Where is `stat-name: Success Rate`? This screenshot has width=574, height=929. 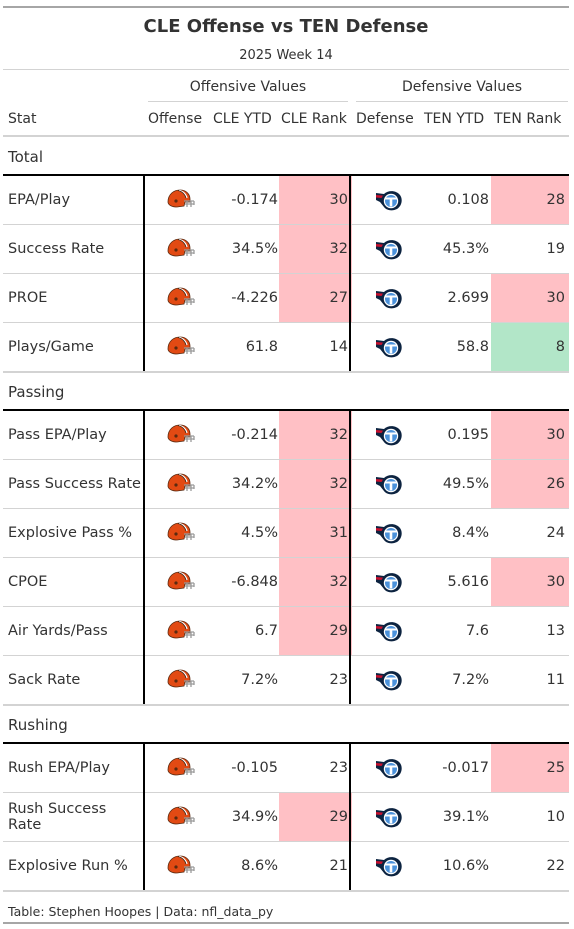 stat-name: Success Rate is located at coordinates (56, 249).